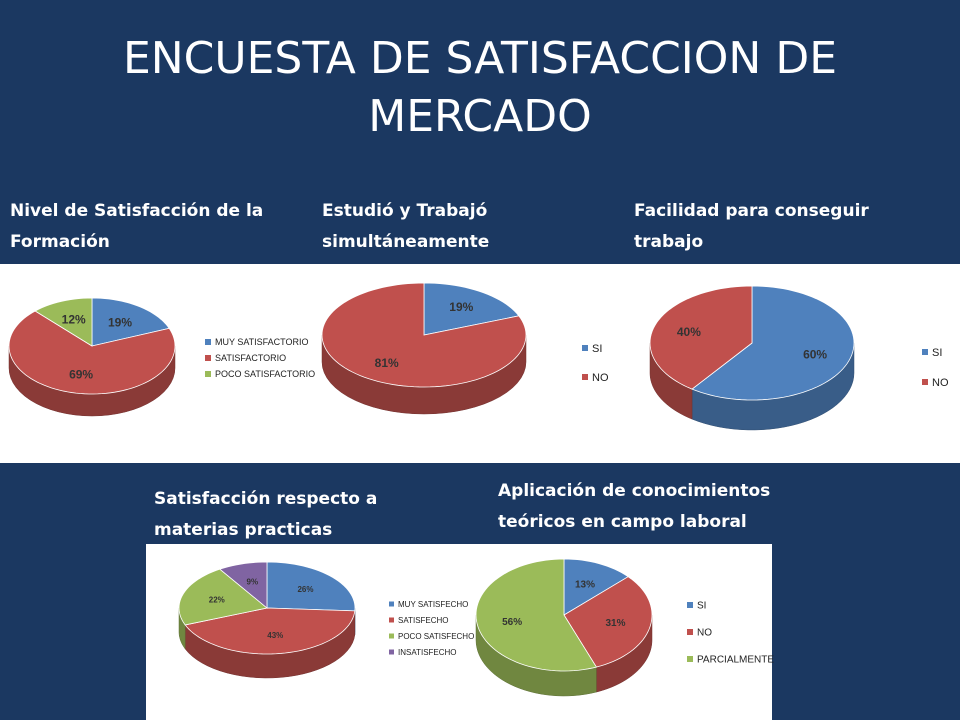  Describe the element at coordinates (405, 227) in the screenshot. I see `chart2-title: Estudió y Trabajó simultáneamente` at that location.